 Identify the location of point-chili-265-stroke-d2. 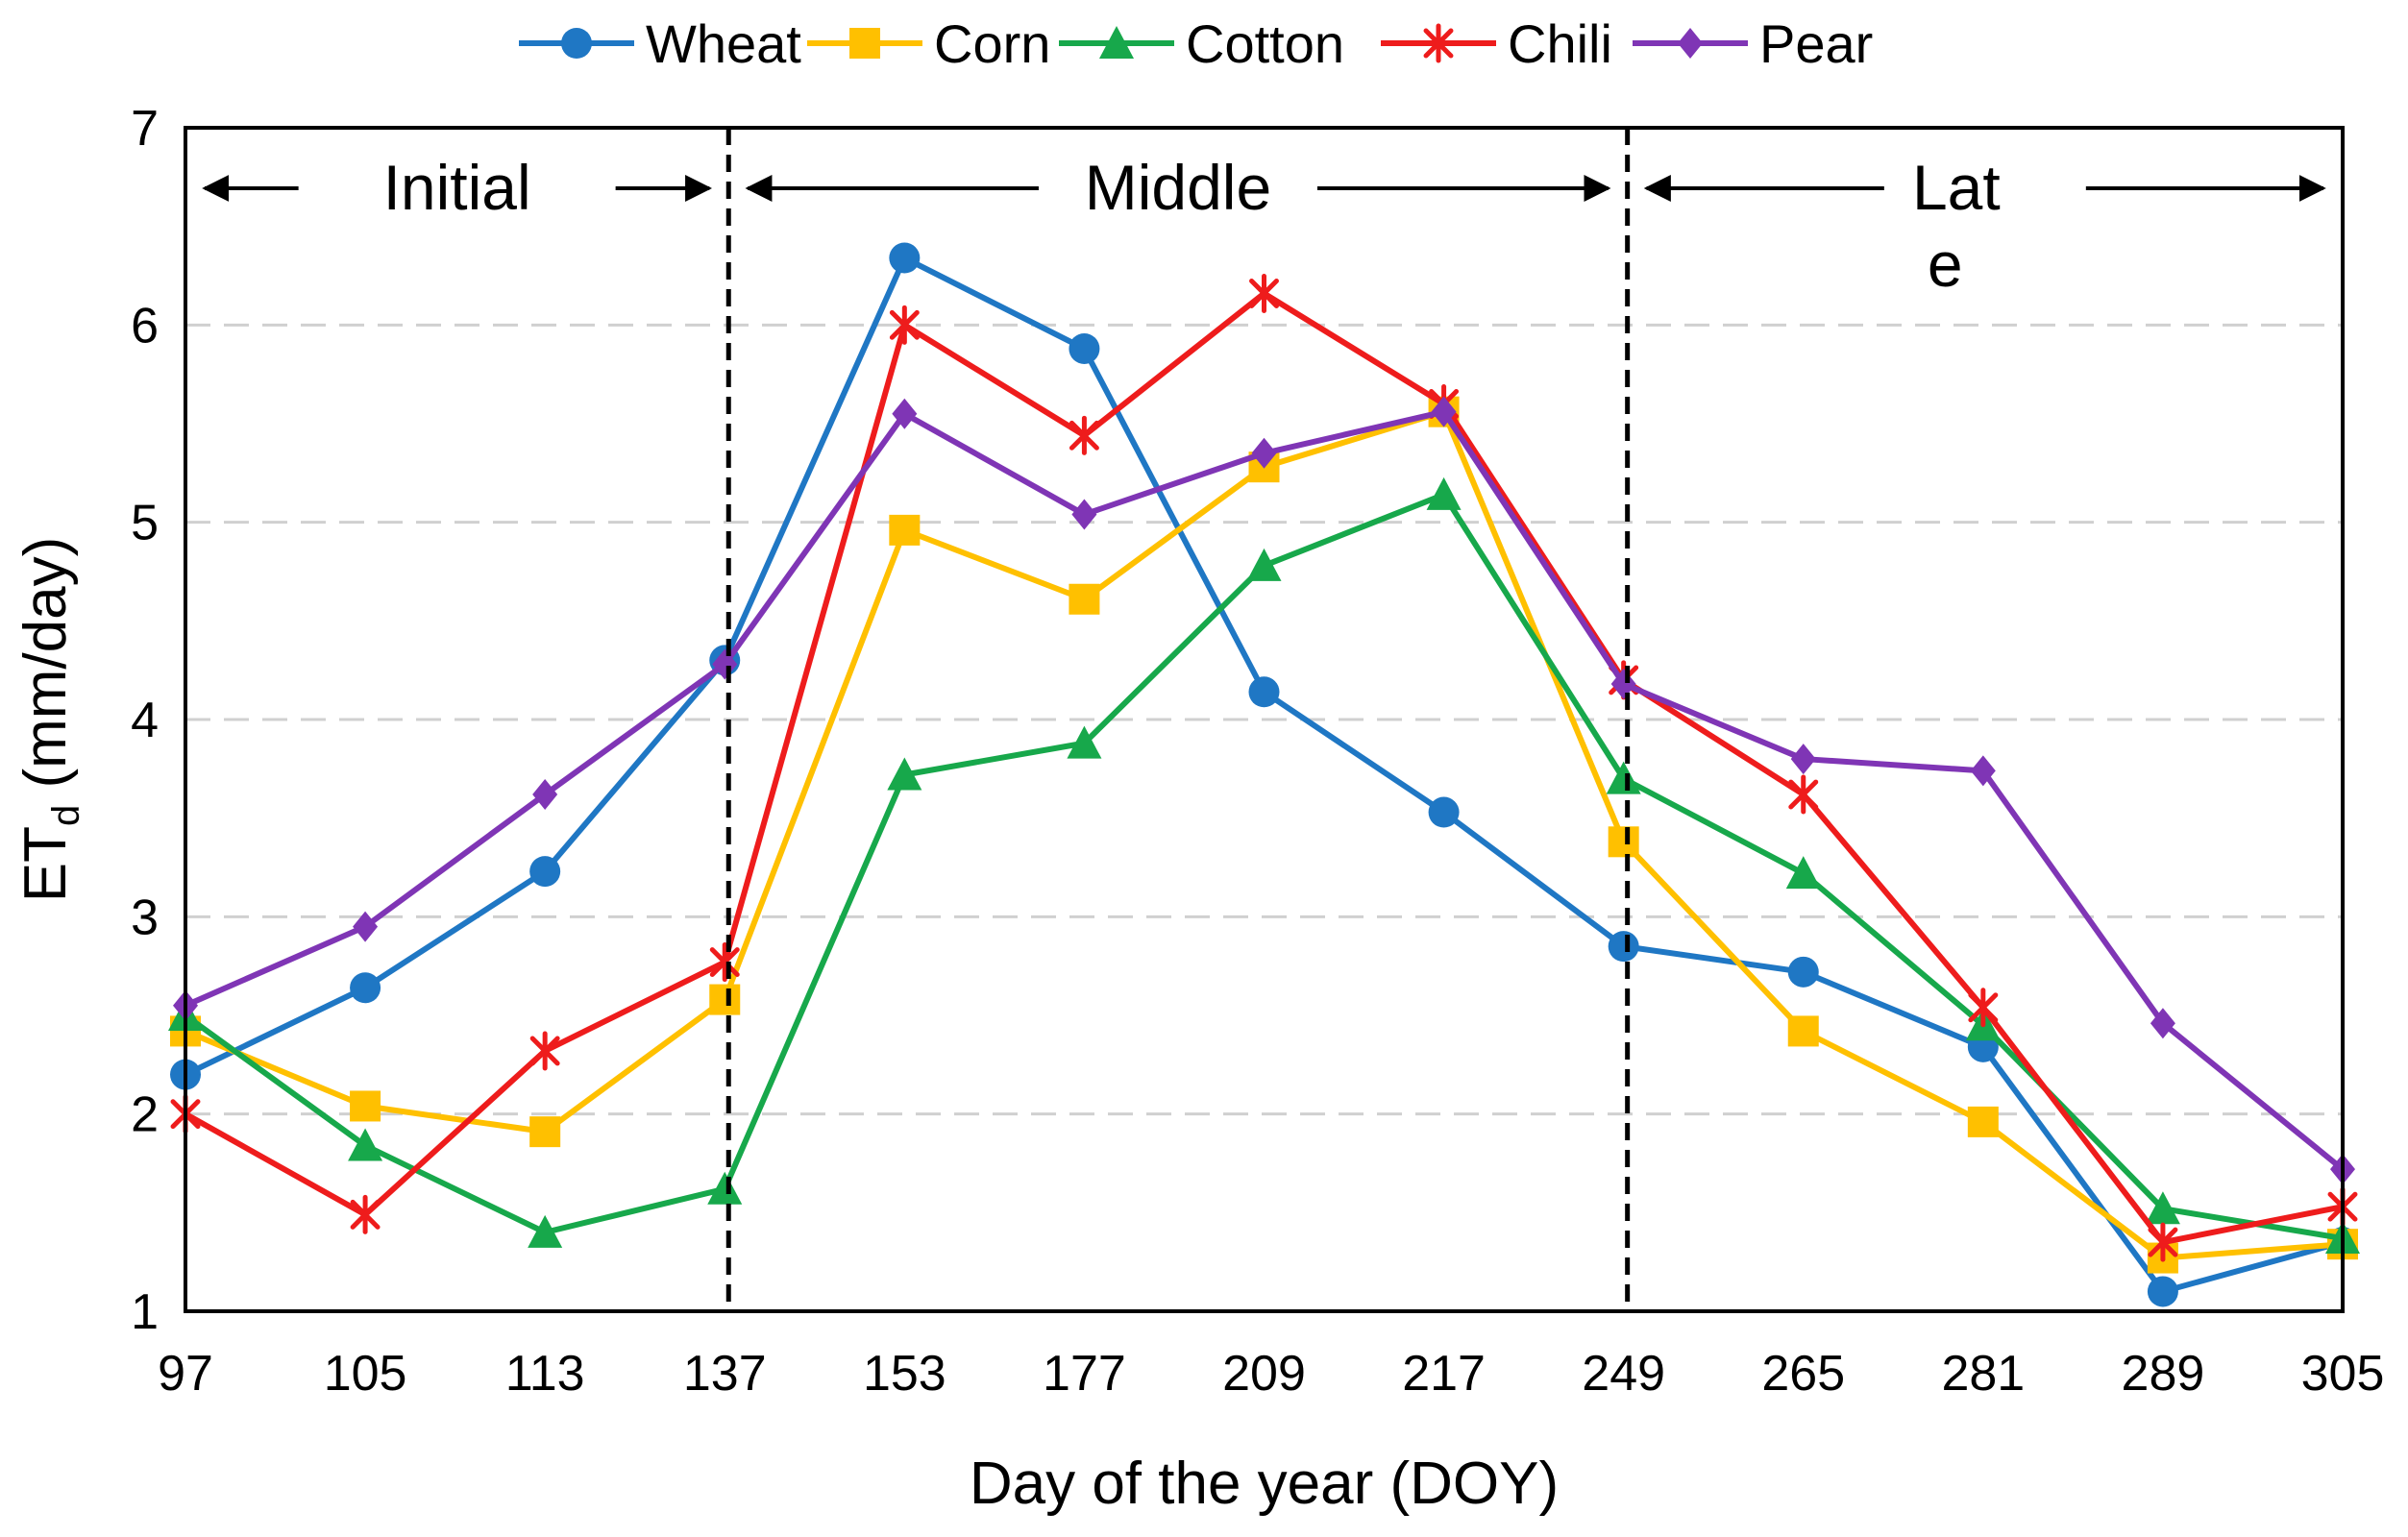
(1804, 794).